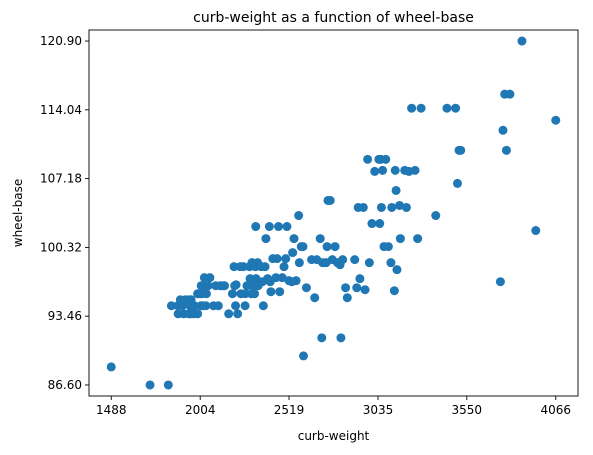 The width and height of the screenshot is (593, 455). Describe the element at coordinates (334, 436) in the screenshot. I see `x-axis-label: curb-weight` at that location.